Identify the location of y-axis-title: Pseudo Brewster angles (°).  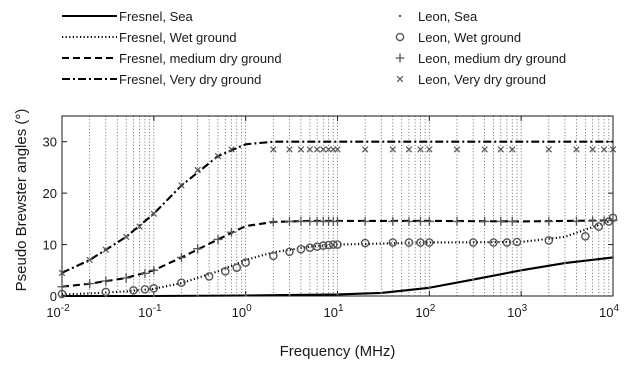
(21, 200).